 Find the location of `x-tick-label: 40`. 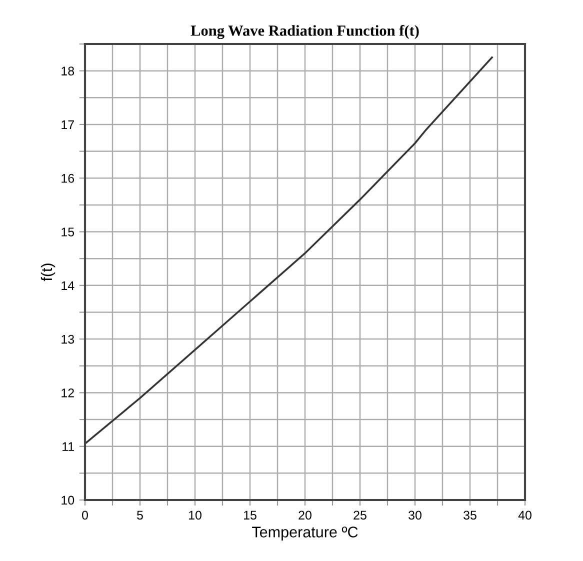

x-tick-label: 40 is located at coordinates (525, 515).